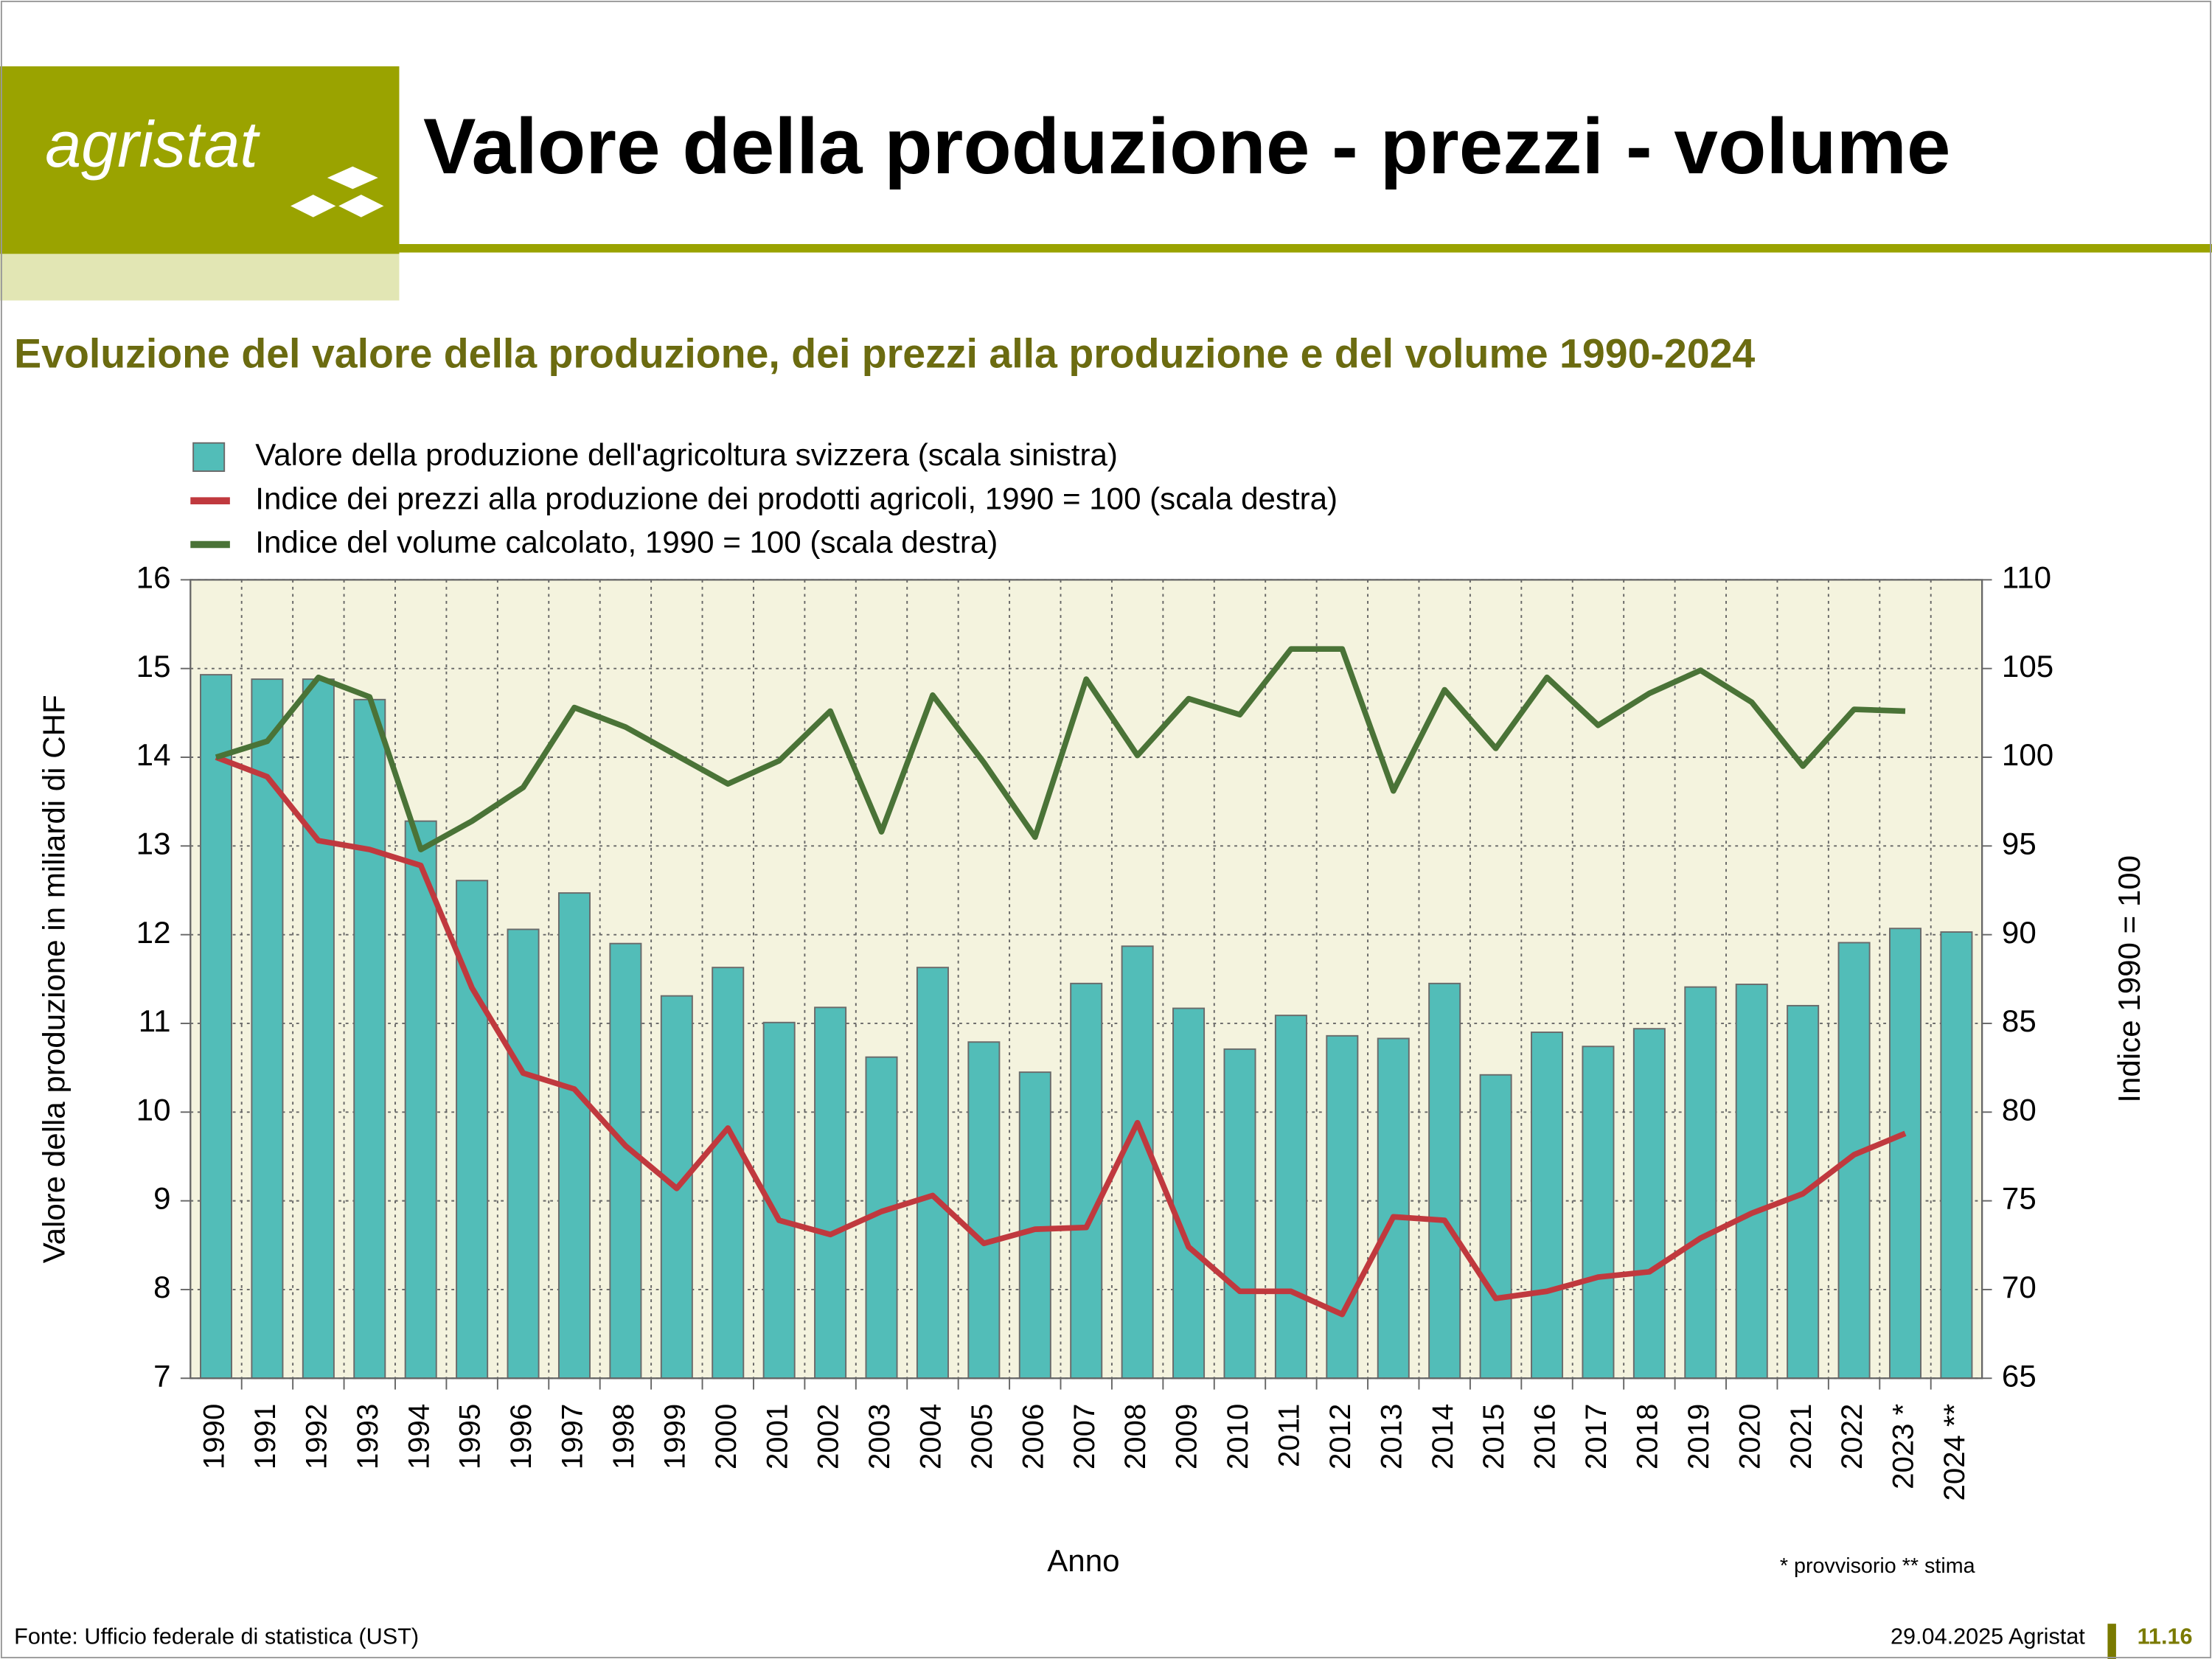 Image resolution: width=2212 pixels, height=1659 pixels. I want to click on y2-tick-label: 70, so click(2019, 1287).